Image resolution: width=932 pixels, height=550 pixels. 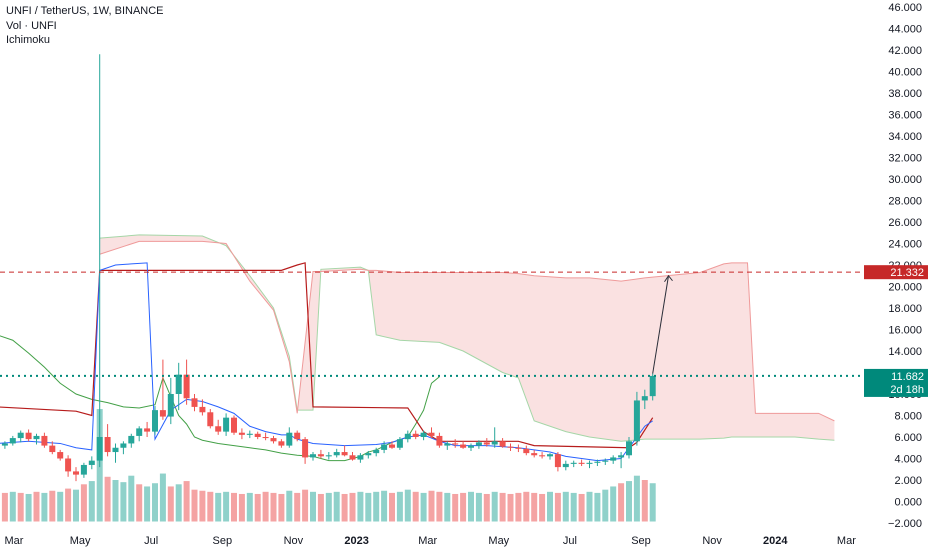 I want to click on x-tick-label: 2024, so click(x=775, y=541).